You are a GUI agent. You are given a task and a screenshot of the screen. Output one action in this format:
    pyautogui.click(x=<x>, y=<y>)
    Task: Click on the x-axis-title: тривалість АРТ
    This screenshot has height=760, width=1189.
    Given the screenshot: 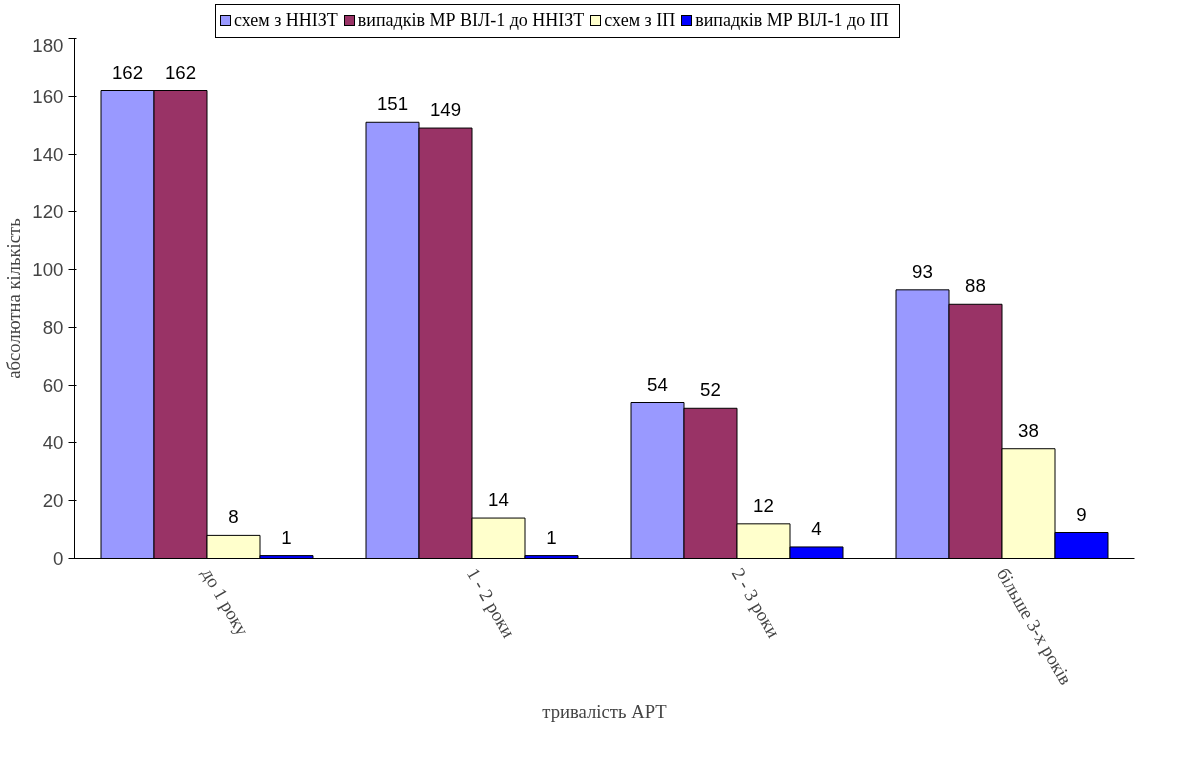 What is the action you would take?
    pyautogui.click(x=605, y=712)
    